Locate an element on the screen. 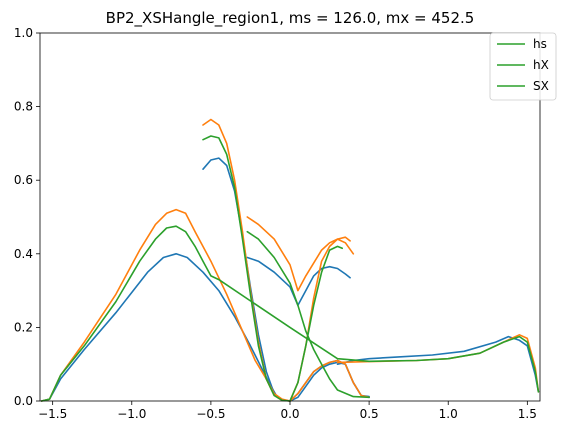 The width and height of the screenshot is (567, 435). y-axis: 0.0 0.2 0.4 0.6 0.8 1.0 is located at coordinates (27, 217).